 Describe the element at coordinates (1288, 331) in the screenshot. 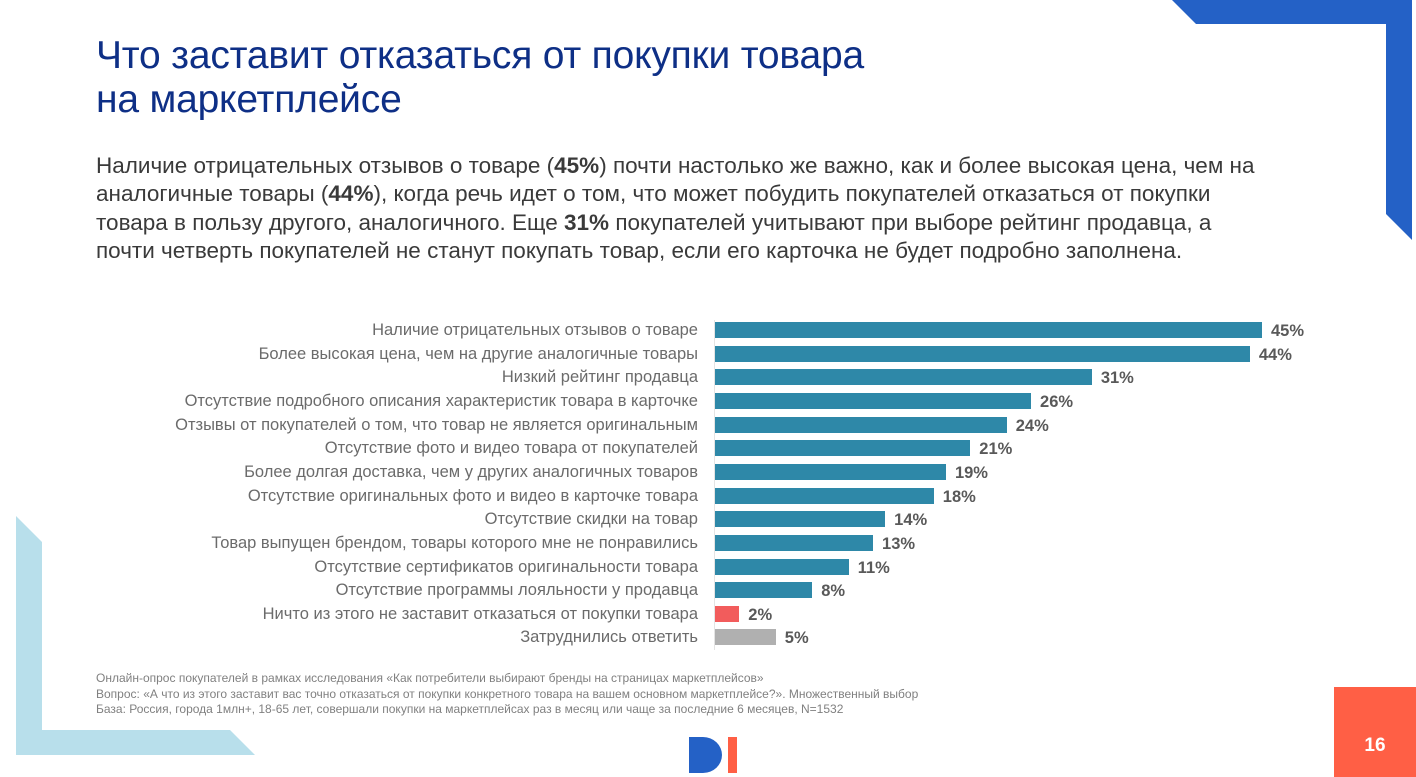

I see `value-label: 45%` at that location.